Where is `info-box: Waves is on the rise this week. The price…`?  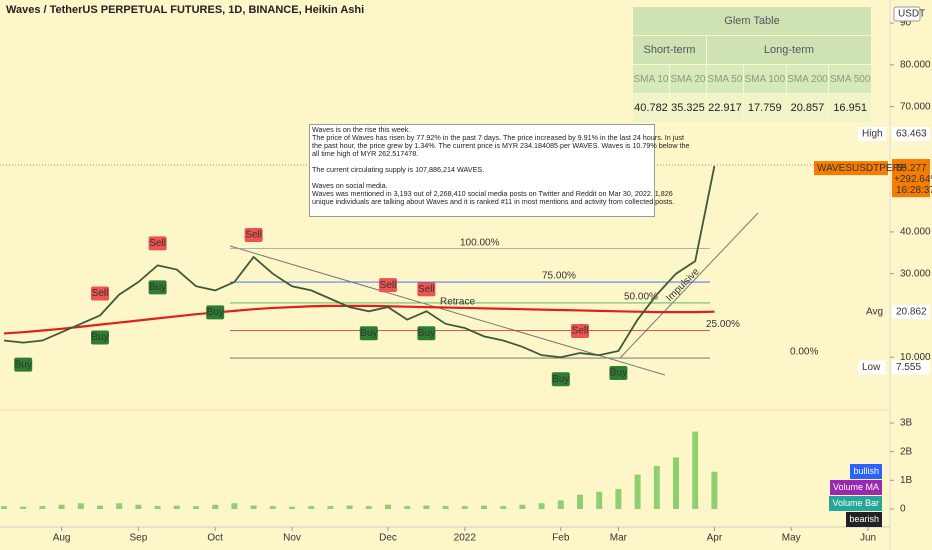 info-box: Waves is on the rise this week. The price… is located at coordinates (499, 170).